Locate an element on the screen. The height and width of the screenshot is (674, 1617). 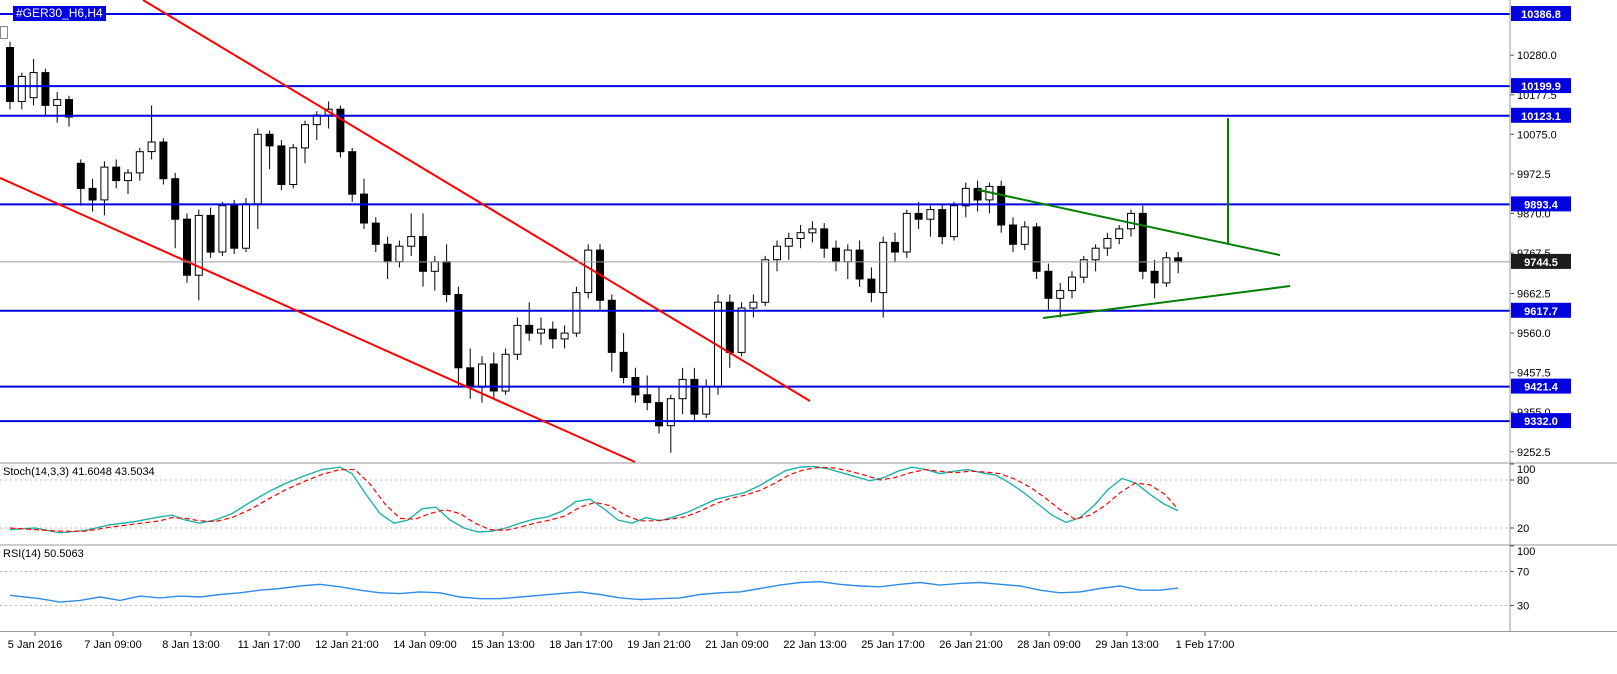
pennant-lower-trendline is located at coordinates (1166, 302).